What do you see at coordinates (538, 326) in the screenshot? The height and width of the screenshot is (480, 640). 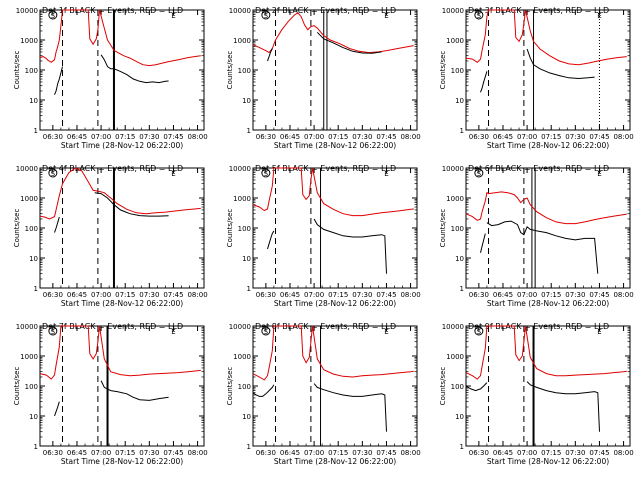 I see `panel-title: Det 9f BLACK = Events, RED = LLD` at bounding box center [538, 326].